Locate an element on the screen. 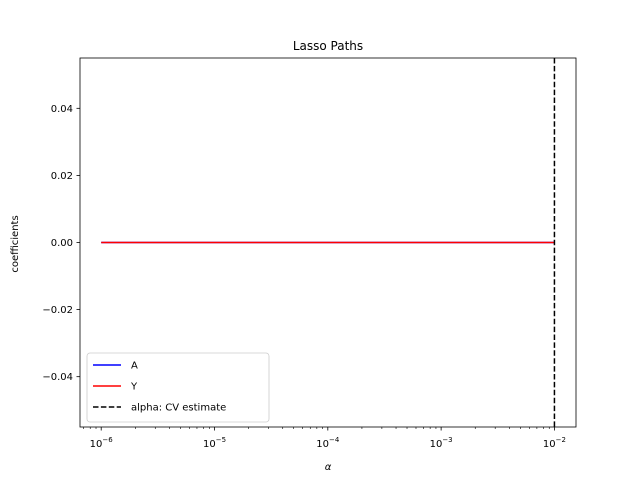 The width and height of the screenshot is (640, 480). legend-label: A is located at coordinates (134, 366).